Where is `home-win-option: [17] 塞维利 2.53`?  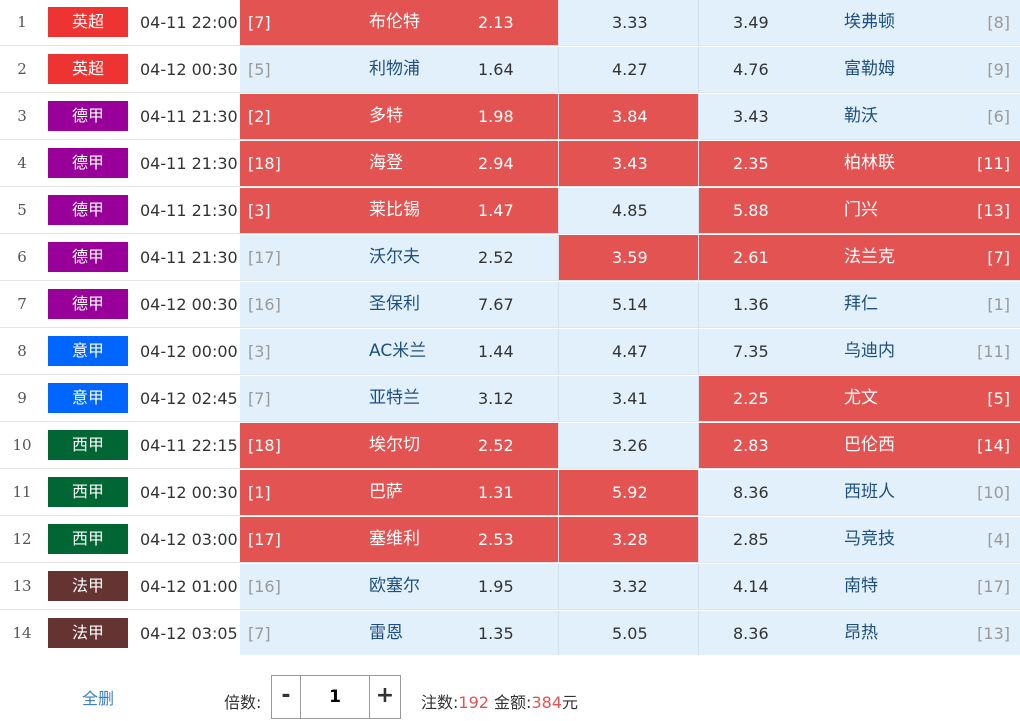
home-win-option: [17] 塞维利 2.53 is located at coordinates (399, 539).